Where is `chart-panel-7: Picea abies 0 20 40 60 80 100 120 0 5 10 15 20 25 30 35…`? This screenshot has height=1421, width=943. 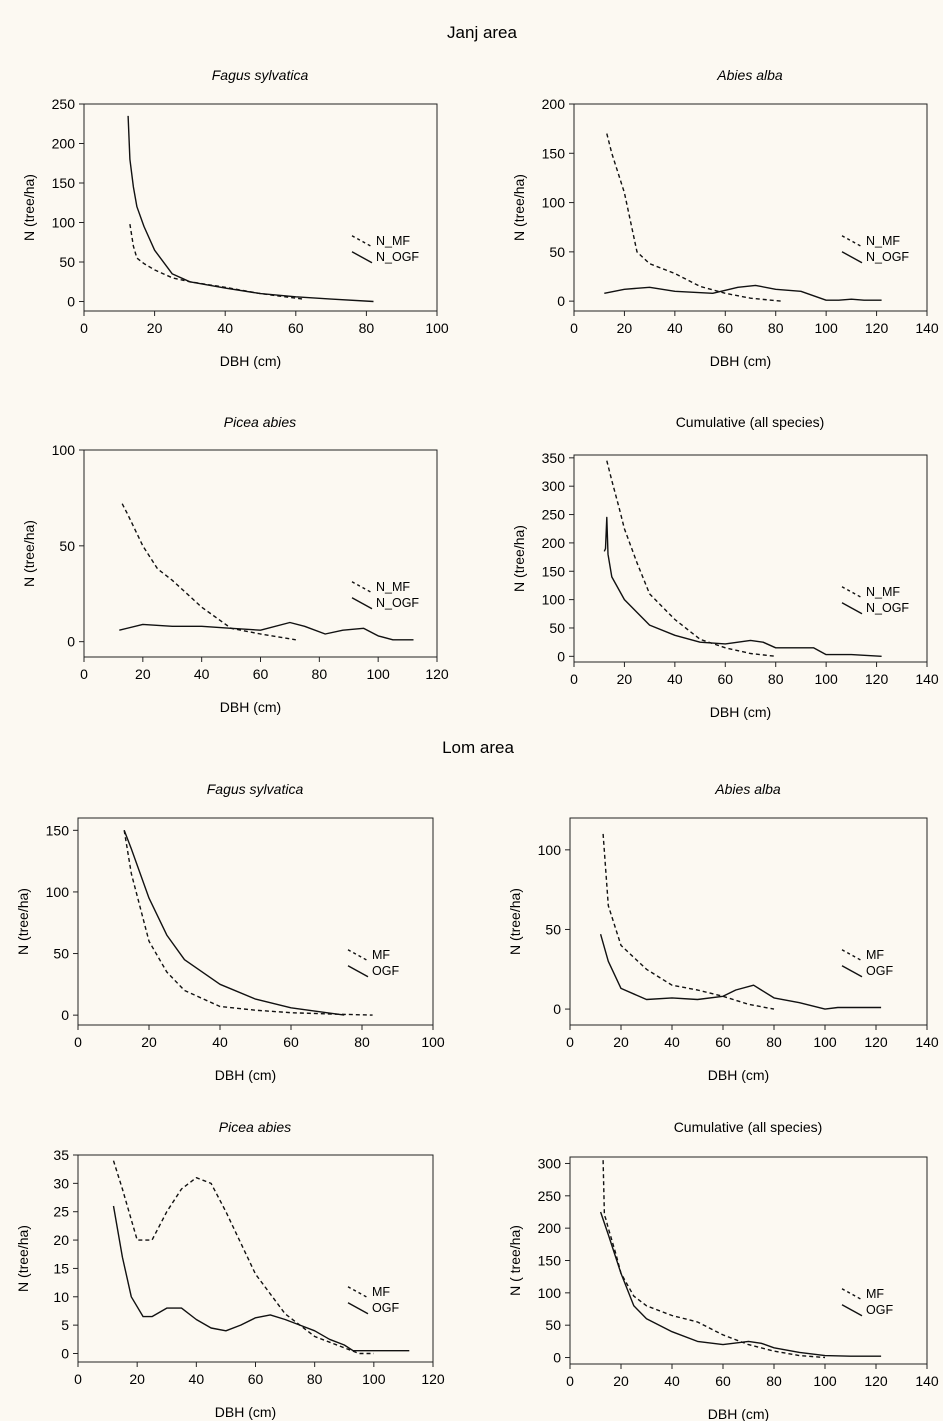 chart-panel-7: Picea abies 0 20 40 60 80 100 120 0 5 10 15 20 25 30 35… is located at coordinates (230, 1269).